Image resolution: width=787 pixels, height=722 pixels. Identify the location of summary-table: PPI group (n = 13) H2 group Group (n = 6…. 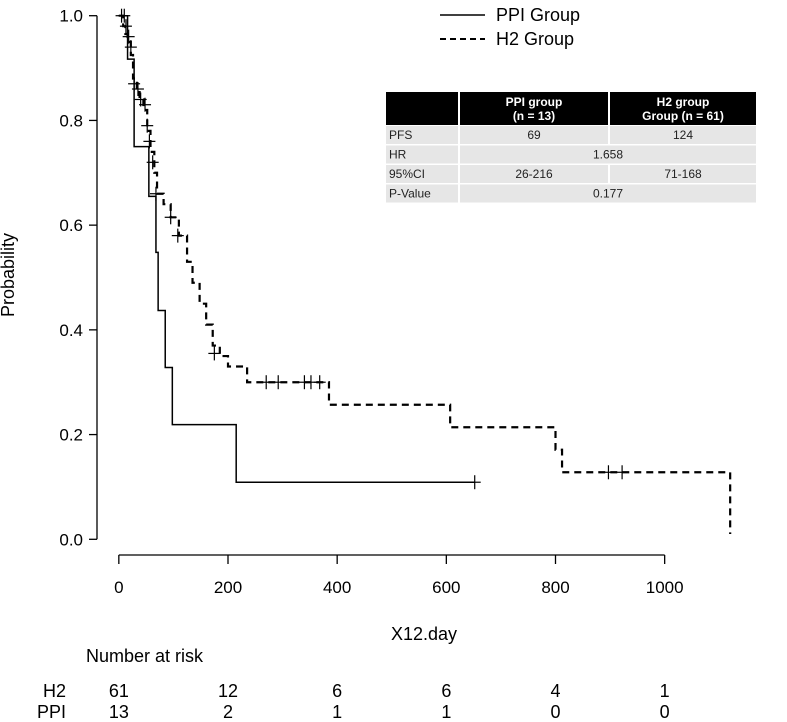
(571, 147).